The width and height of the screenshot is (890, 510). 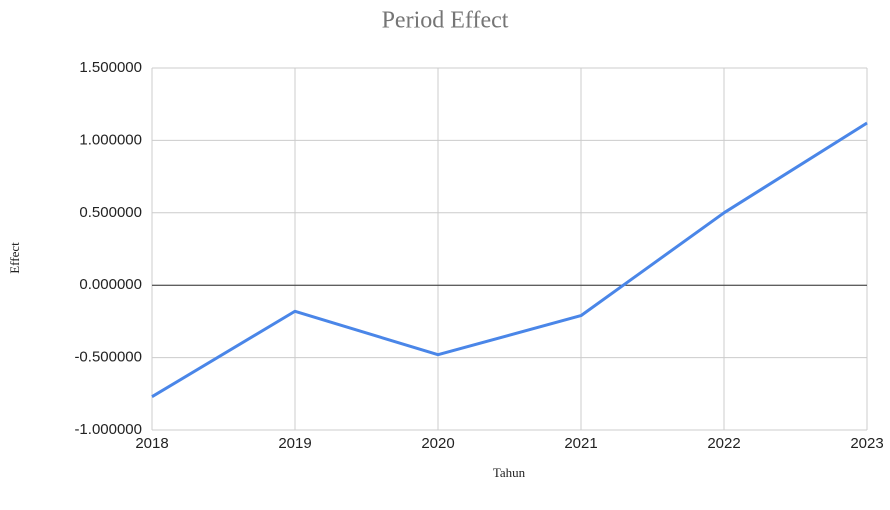 What do you see at coordinates (108, 357) in the screenshot?
I see `y-tick-label: -0.500000` at bounding box center [108, 357].